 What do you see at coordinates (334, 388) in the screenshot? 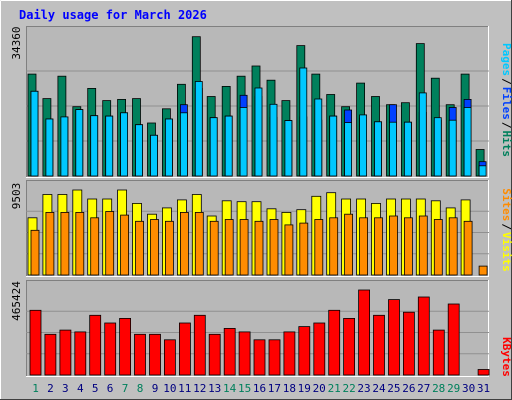
I see `day-label-21: 21` at bounding box center [334, 388].